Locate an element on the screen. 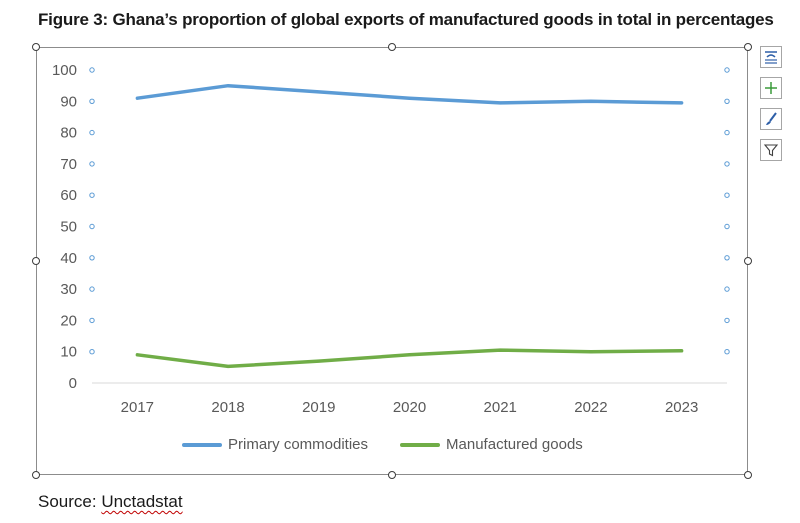 The image size is (800, 523). legend-label-manufactured-goods: Manufactured goods is located at coordinates (514, 444).